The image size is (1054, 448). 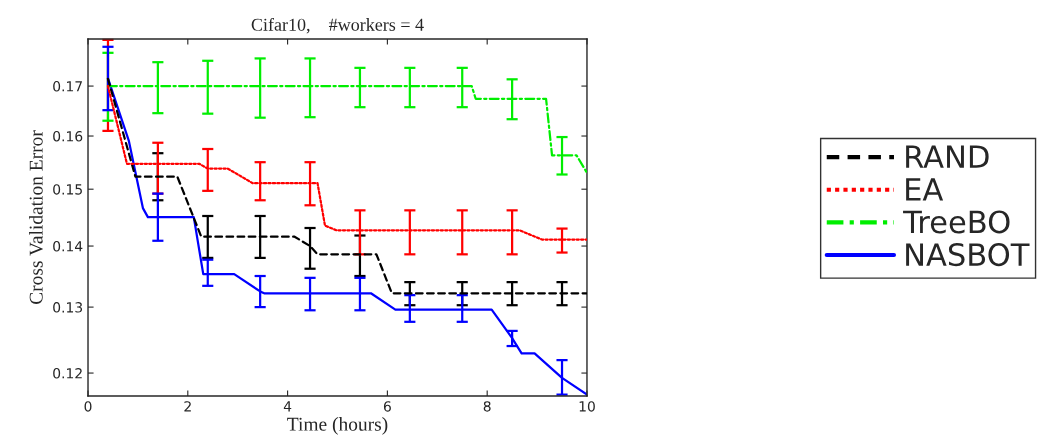 I want to click on chart-title: Cifar10, #workers = 4, so click(x=337, y=25).